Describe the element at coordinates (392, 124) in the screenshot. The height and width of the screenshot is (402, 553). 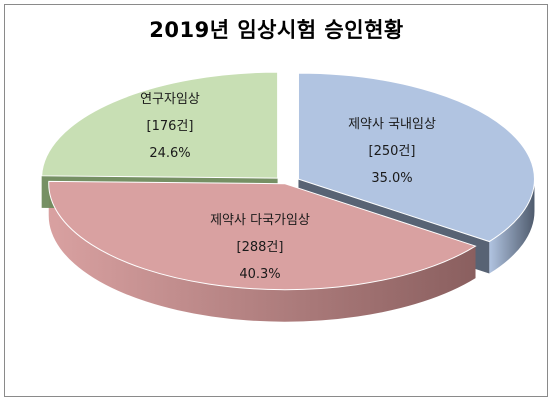
I see `label-domestic-name: 제약사 국내임상` at that location.